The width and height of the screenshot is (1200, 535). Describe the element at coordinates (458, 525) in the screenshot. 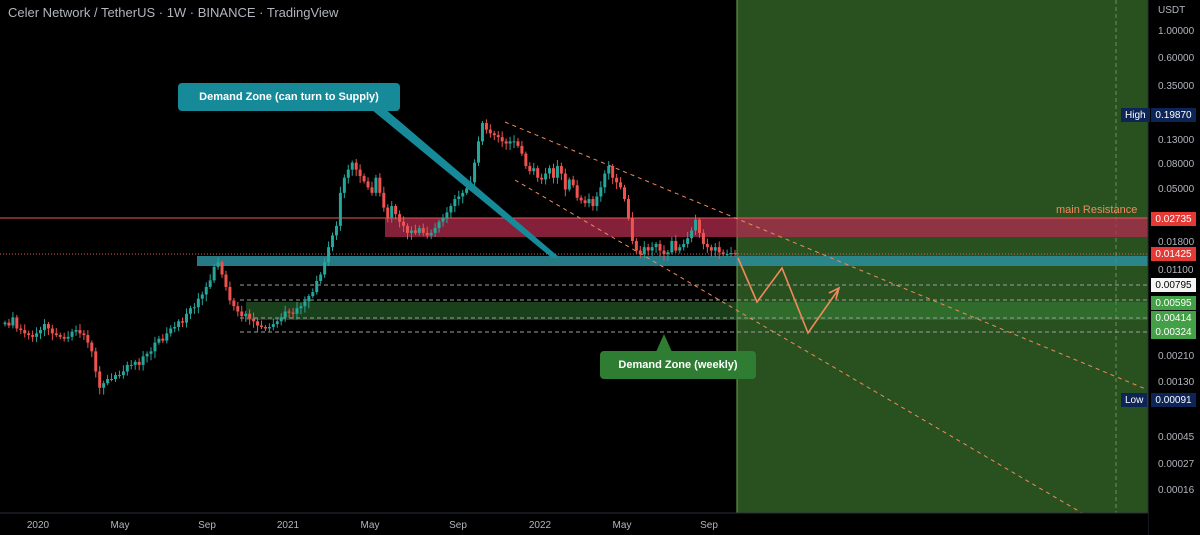

I see `time-axis-tick: Sep` at that location.